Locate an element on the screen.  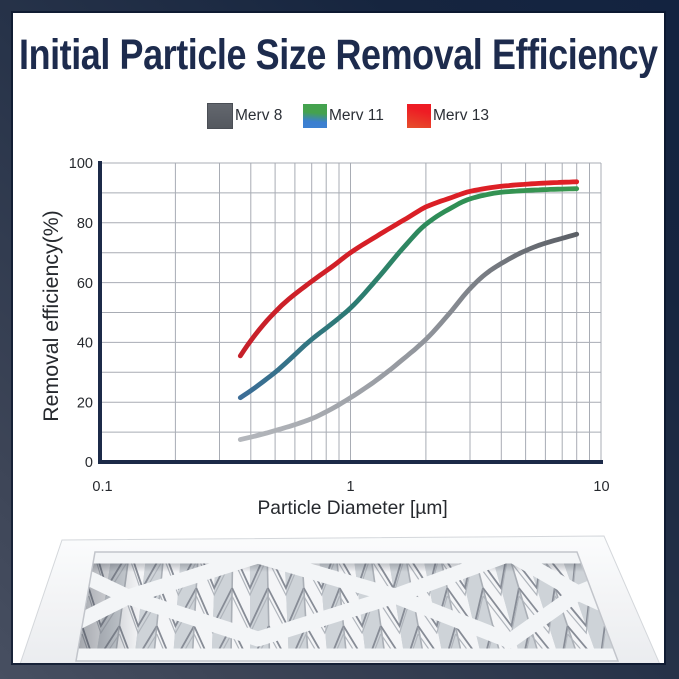
svg-text: Particle Diameter [µm] is located at coordinates (353, 508).